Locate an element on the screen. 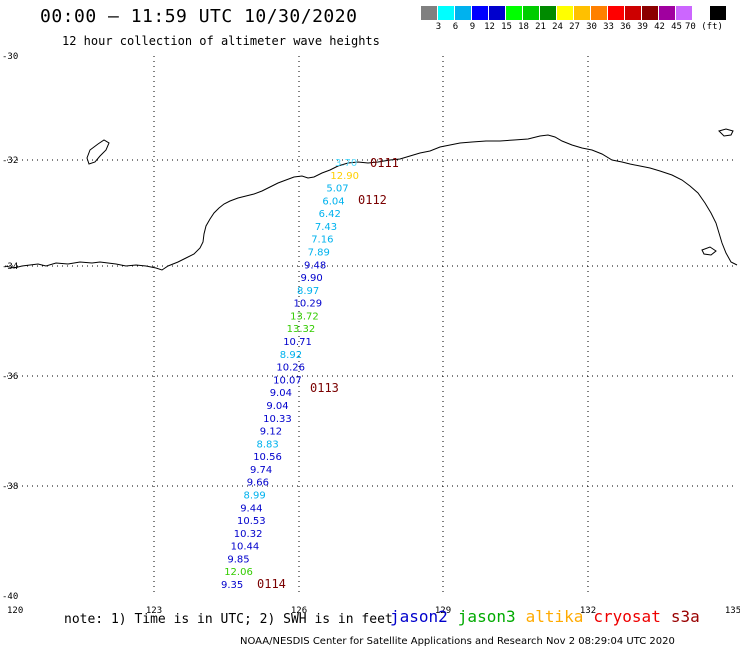 Image resolution: width=740 pixels, height=650 pixels. color-scale-label: 70 (ft) is located at coordinates (704, 27).